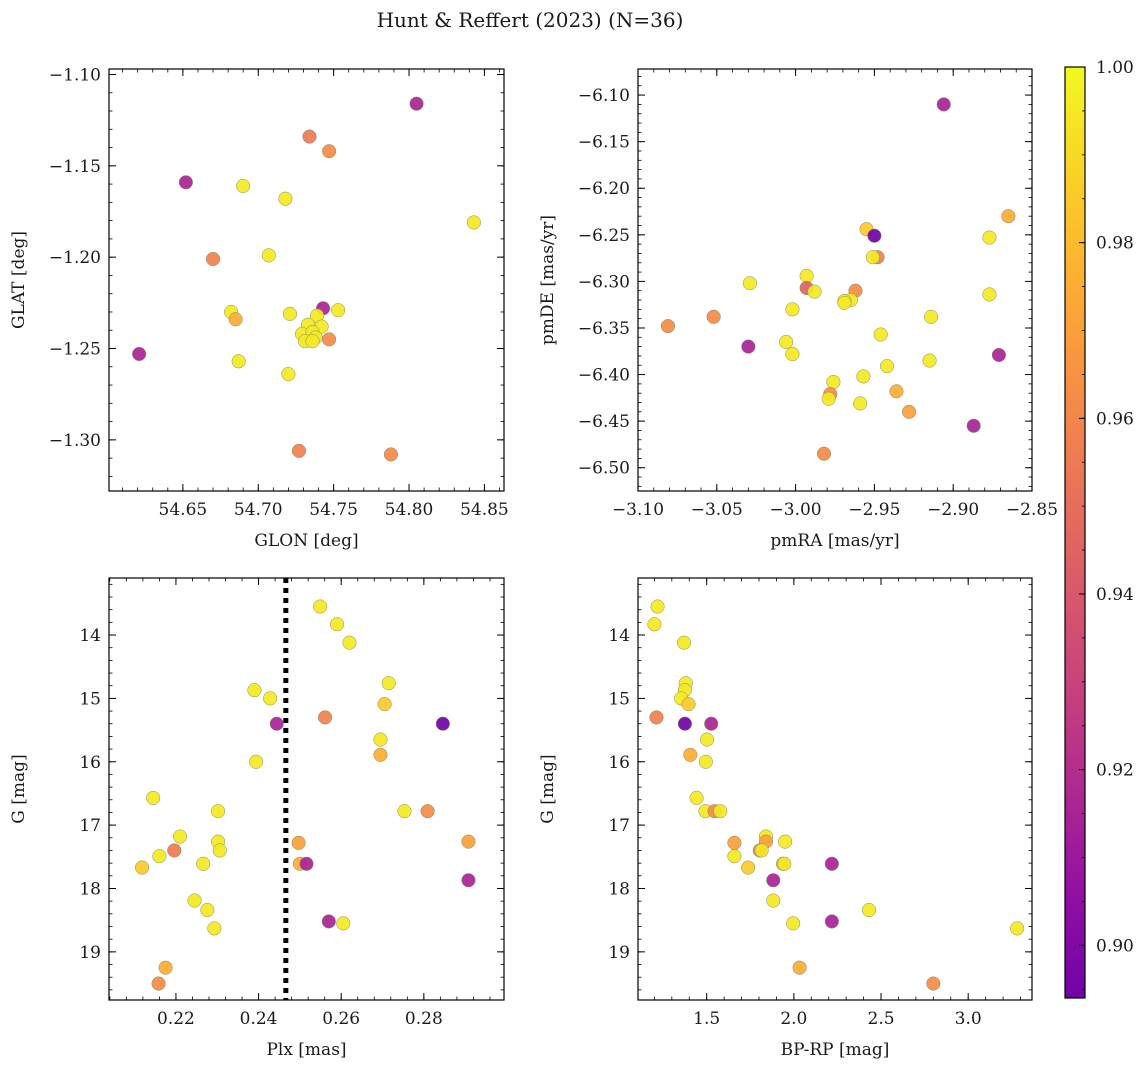 The width and height of the screenshot is (1148, 1071). Describe the element at coordinates (258, 510) in the screenshot. I see `x-tick-label: 54.70` at that location.